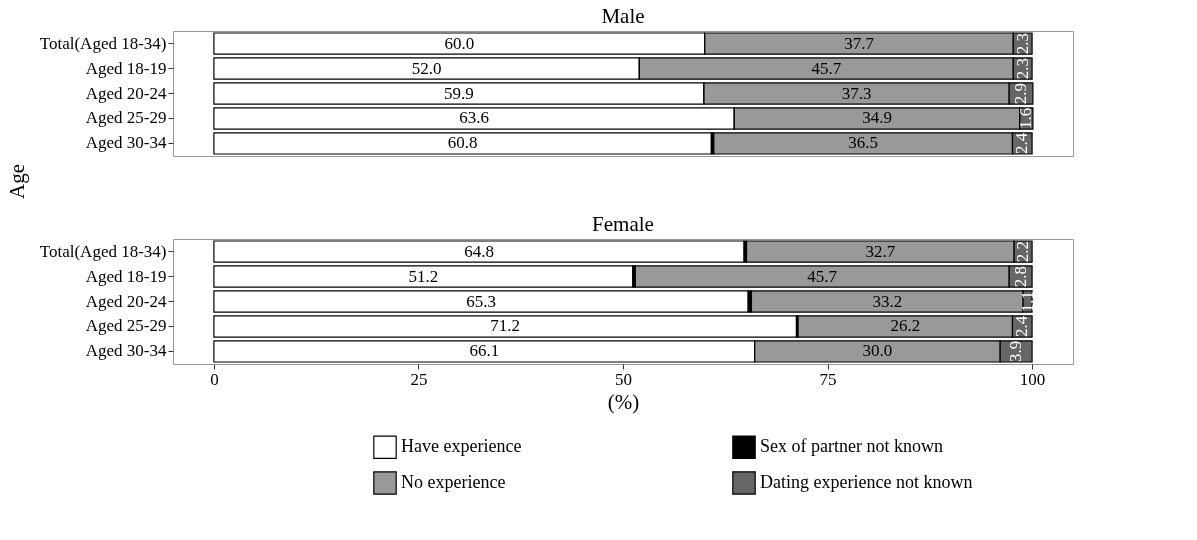  I want to click on data-label: 60.0, so click(459, 43).